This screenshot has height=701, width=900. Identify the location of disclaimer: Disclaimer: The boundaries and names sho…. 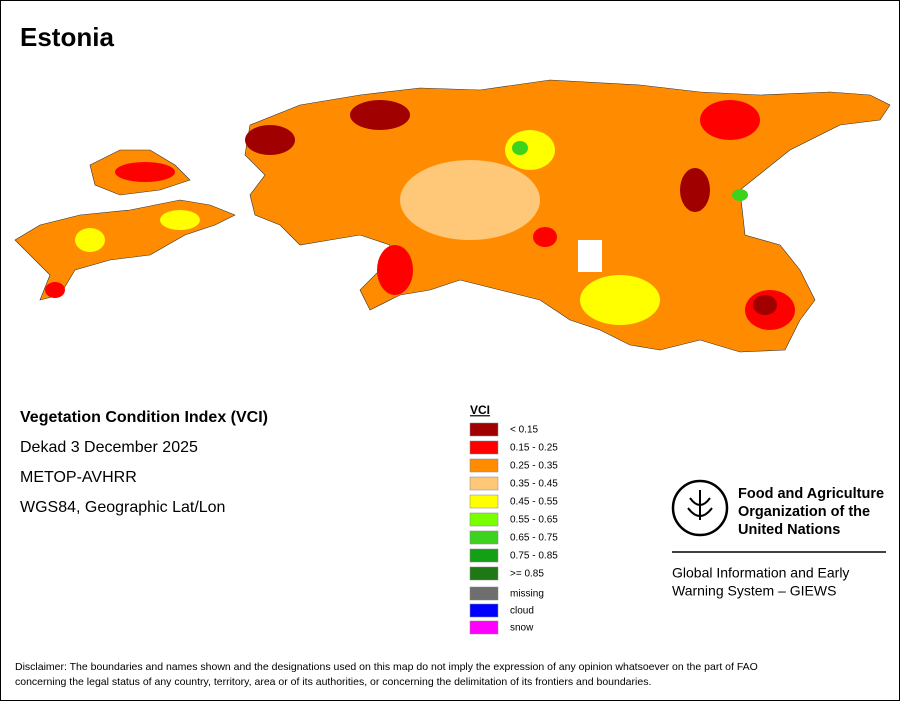
(386, 667).